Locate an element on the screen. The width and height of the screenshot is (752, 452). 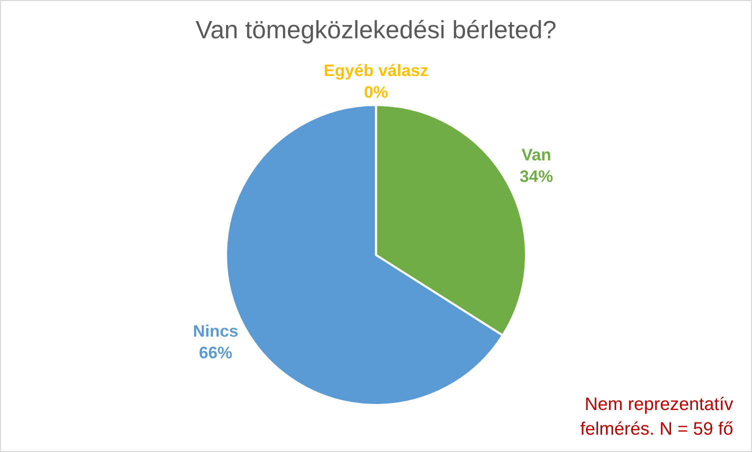
data-label: 34% is located at coordinates (536, 176).